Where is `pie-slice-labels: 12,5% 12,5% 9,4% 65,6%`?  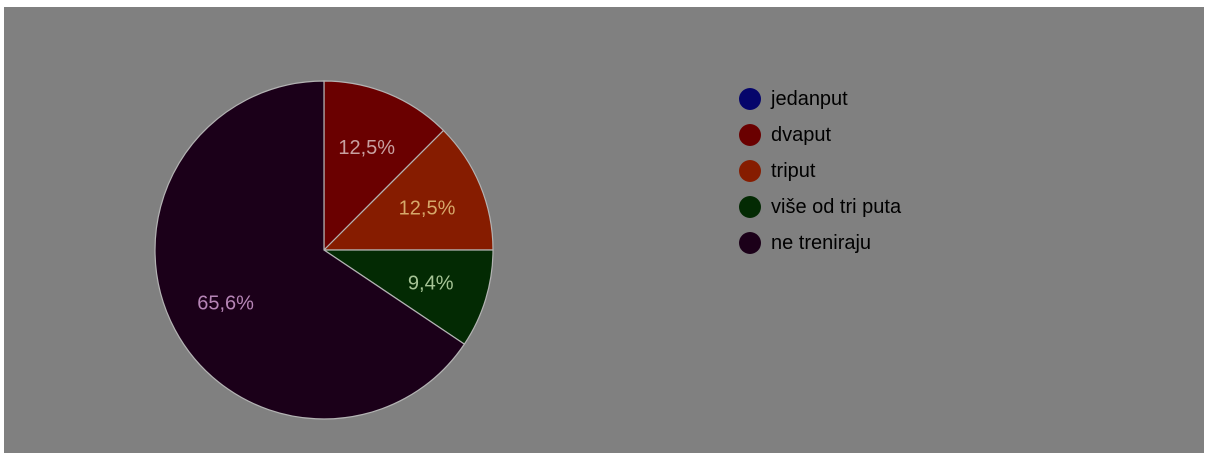 pie-slice-labels: 12,5% 12,5% 9,4% 65,6% is located at coordinates (326, 226).